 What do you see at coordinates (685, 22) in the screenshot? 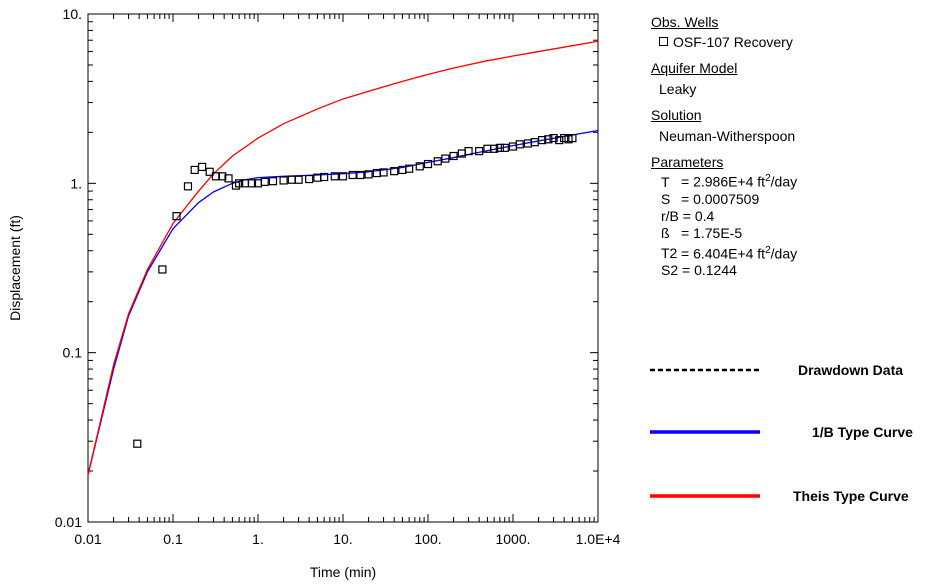
I see `obs-wells-header: Obs. Wells` at bounding box center [685, 22].